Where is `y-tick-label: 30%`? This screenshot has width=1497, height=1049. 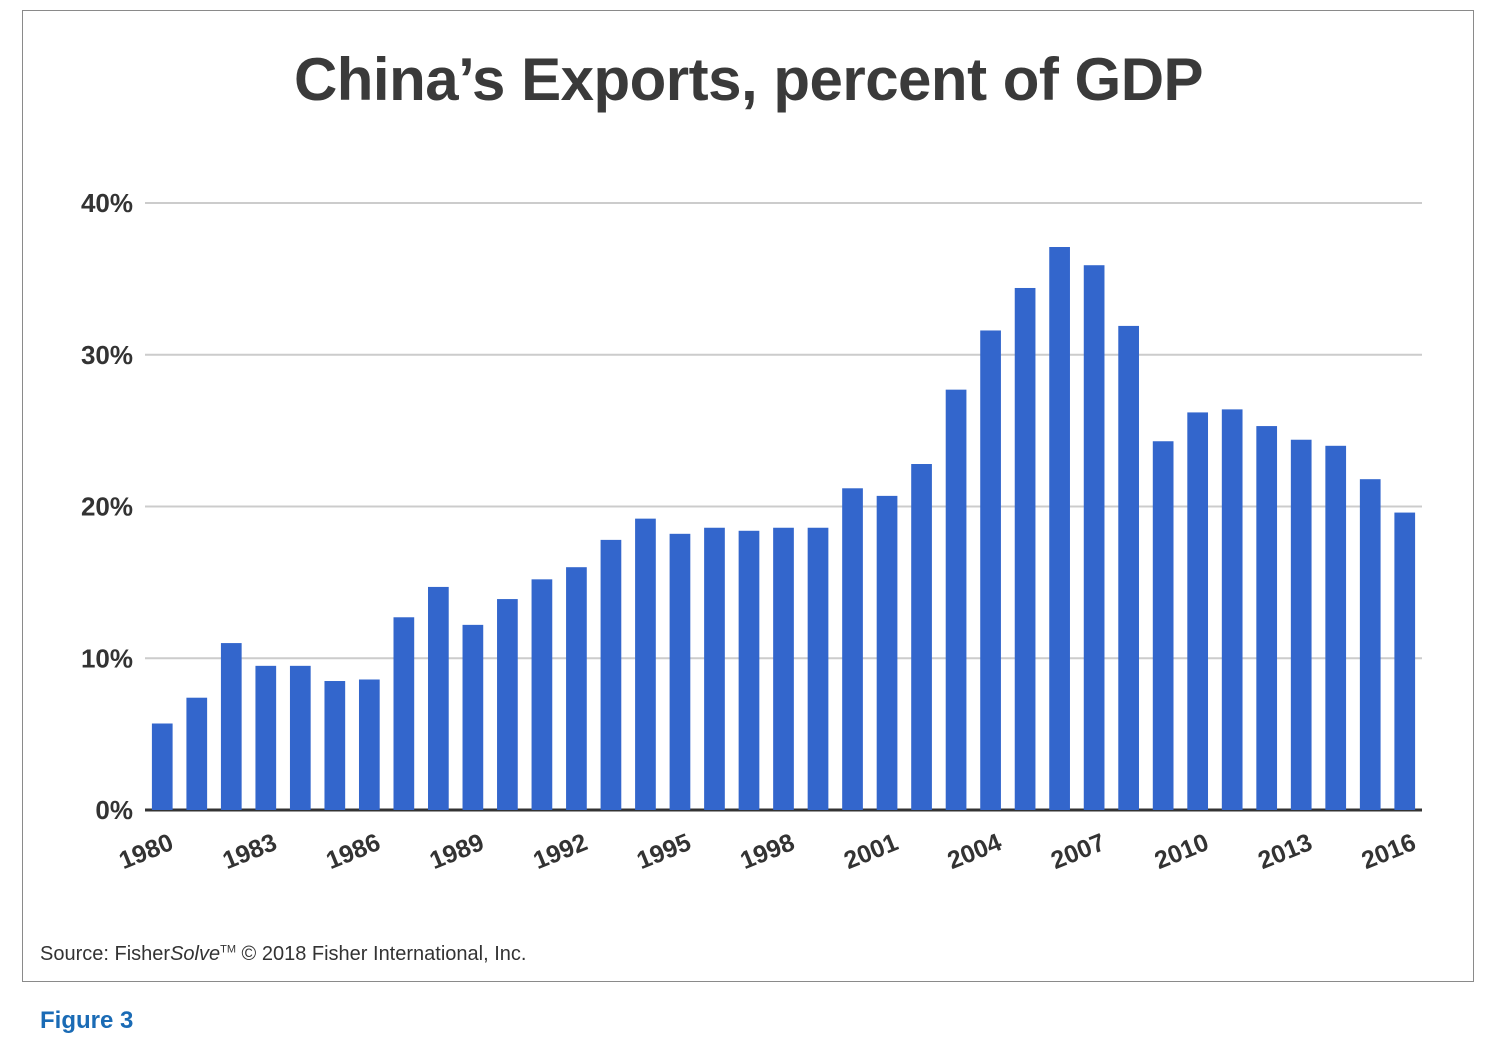 y-tick-label: 30% is located at coordinates (107, 355).